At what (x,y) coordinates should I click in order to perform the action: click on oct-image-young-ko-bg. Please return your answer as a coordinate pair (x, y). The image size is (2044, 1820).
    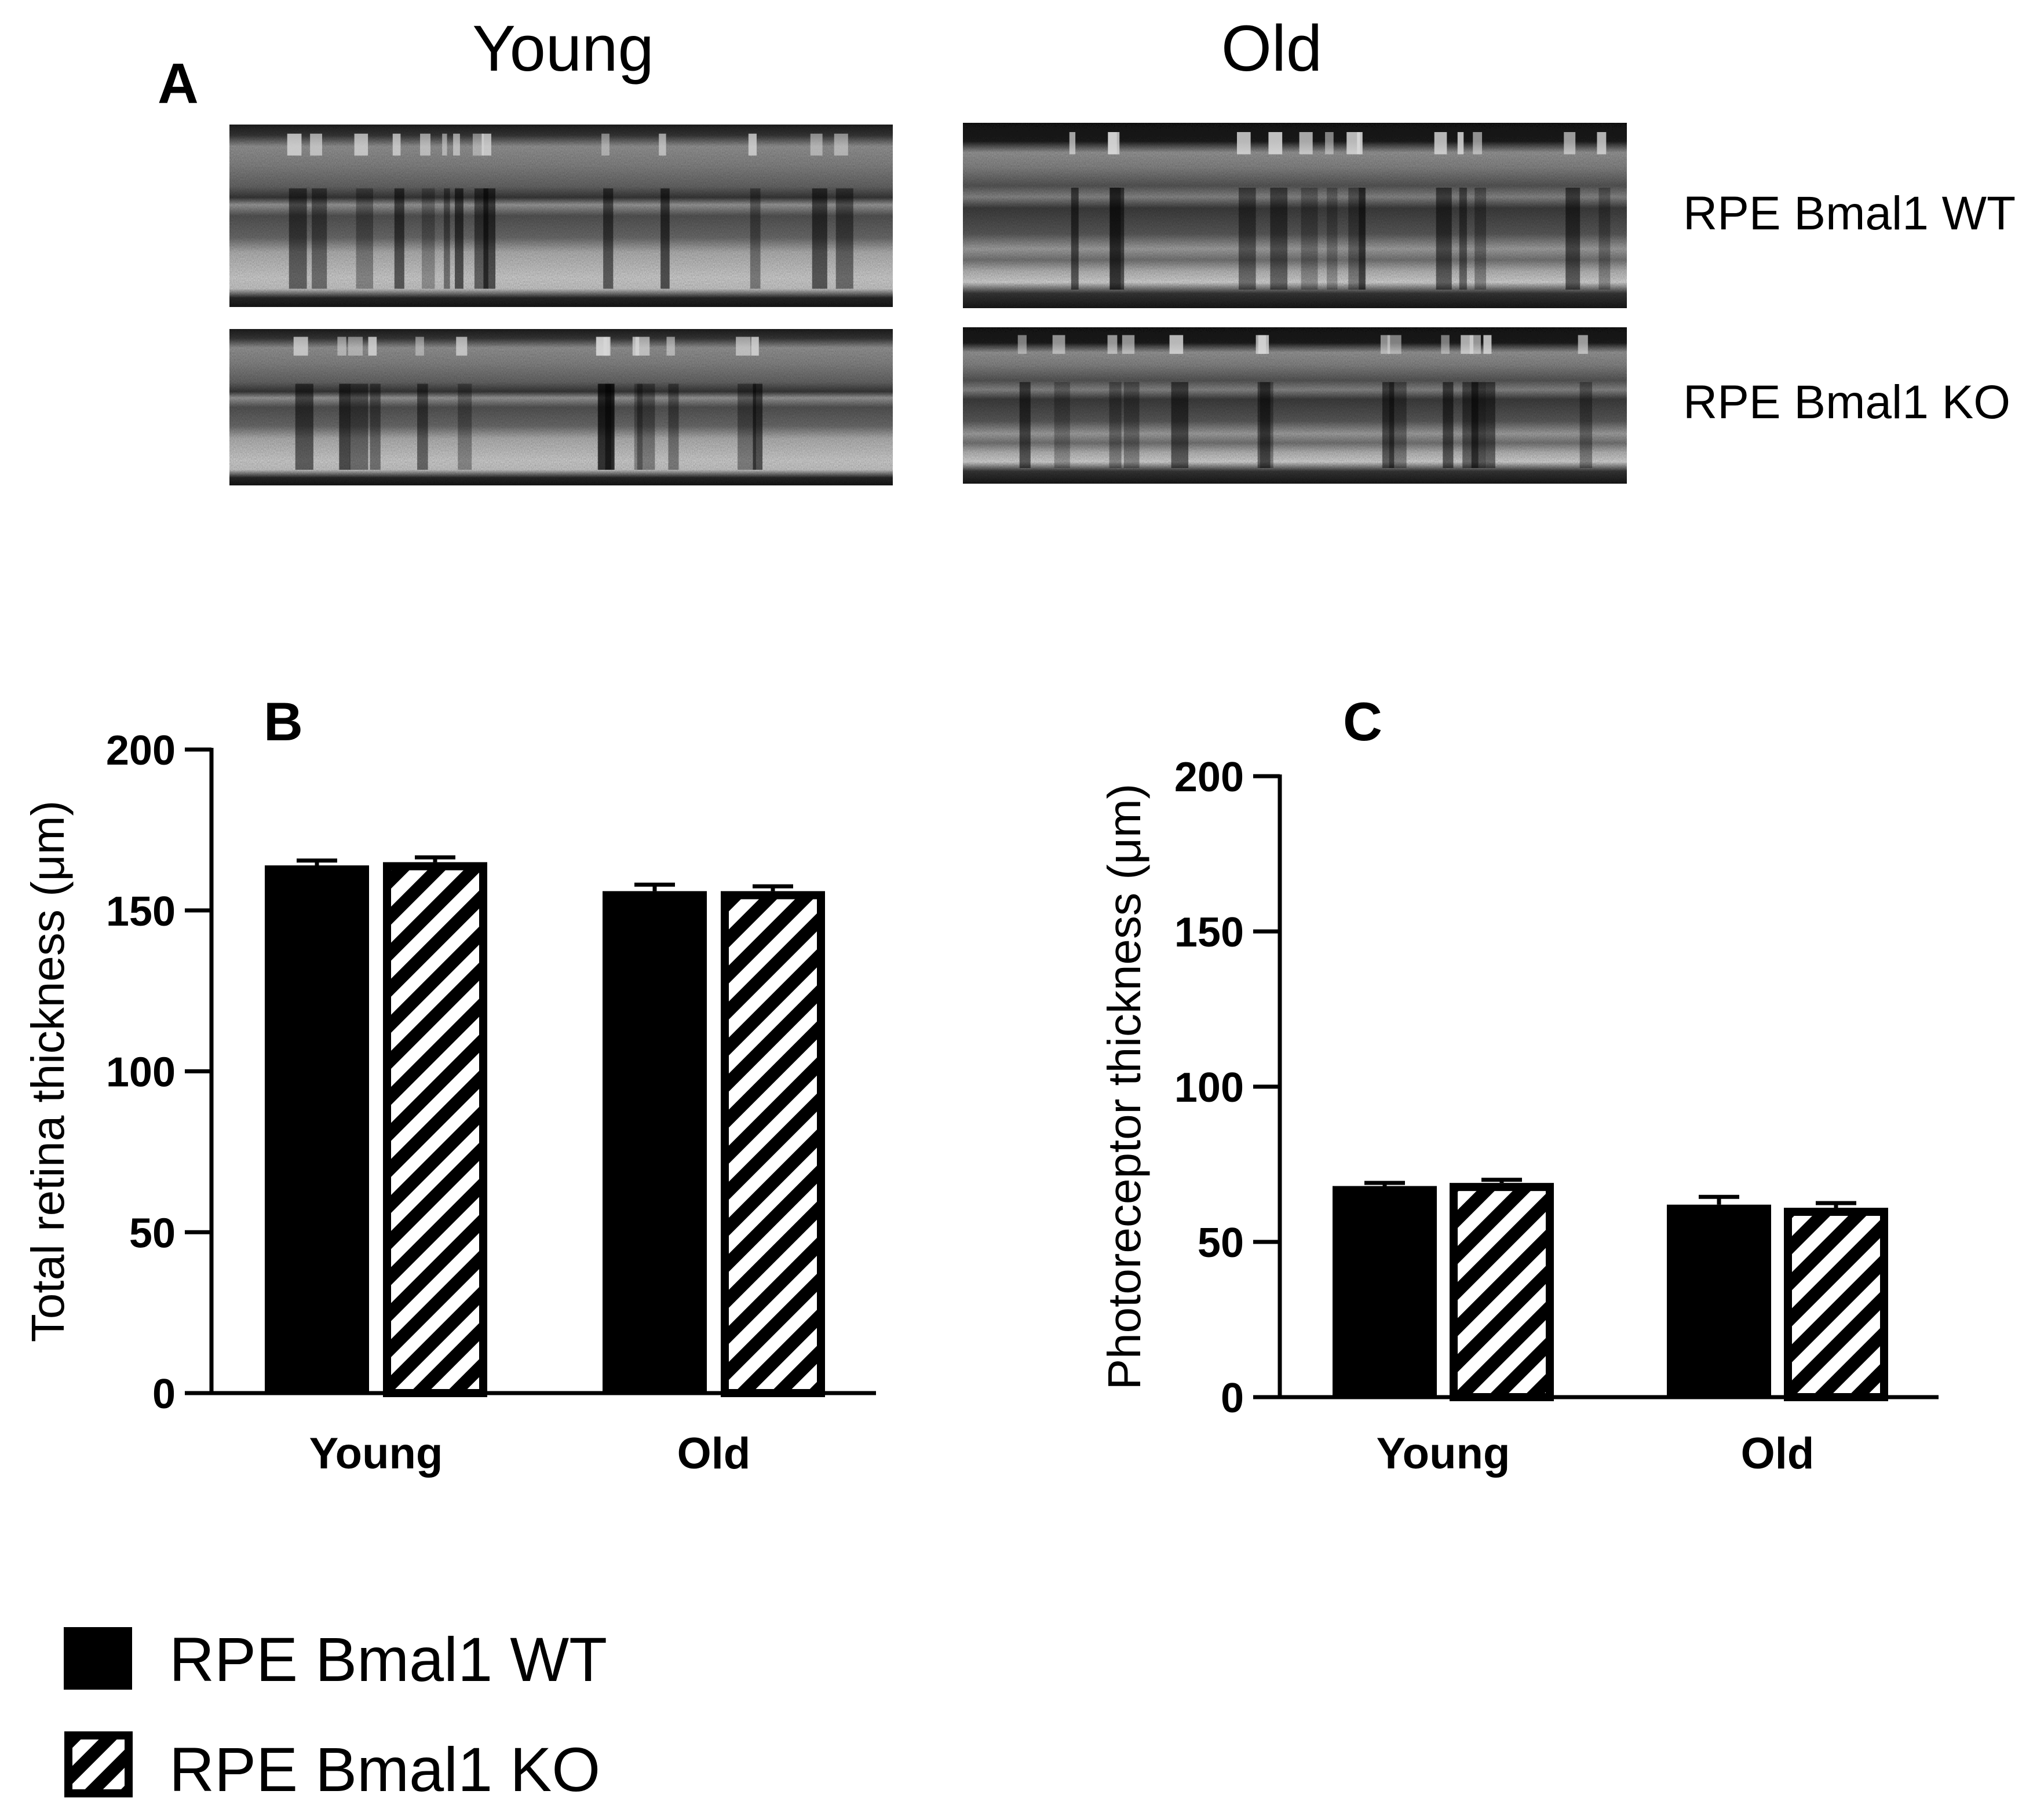
    Looking at the image, I should click on (561, 407).